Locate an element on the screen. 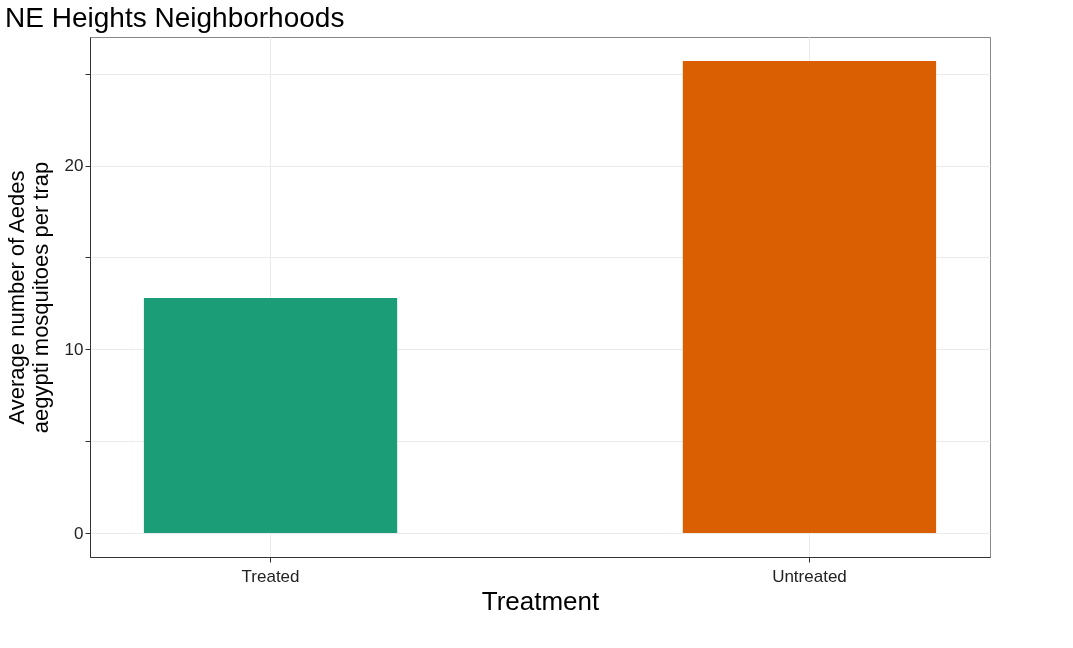 This screenshot has width=1073, height=648. x-axis-title: Treatment is located at coordinates (541, 600).